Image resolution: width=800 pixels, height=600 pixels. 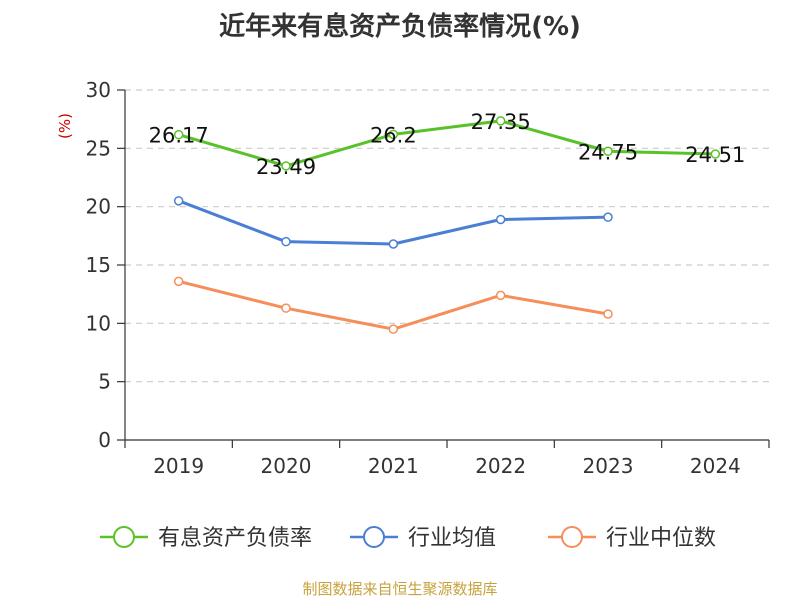 What do you see at coordinates (98, 265) in the screenshot?
I see `y-tick-label: 15` at bounding box center [98, 265].